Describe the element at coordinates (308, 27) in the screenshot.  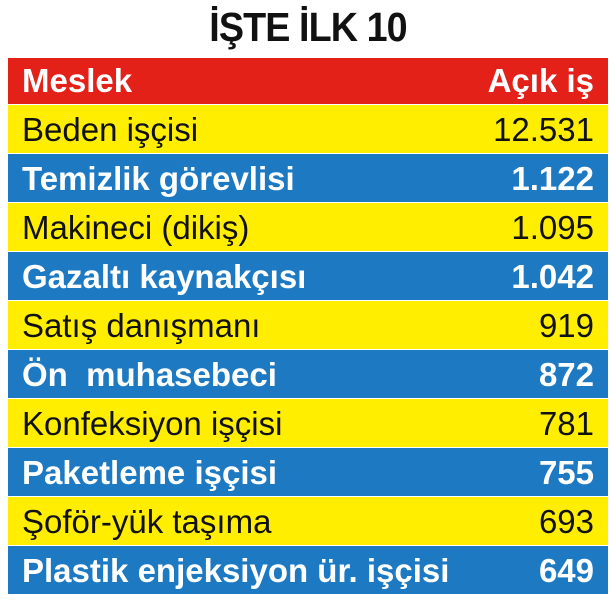
I see `chart-title: İŞTE İLK 10` at that location.